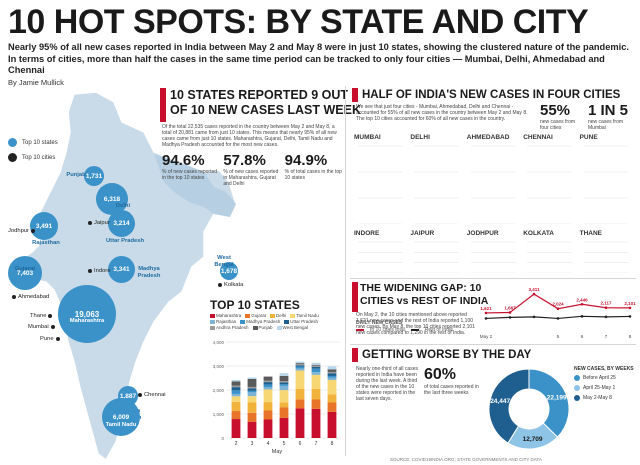 This screenshot has width=640, height=465. Describe the element at coordinates (229, 327) in the screenshot. I see `legend-item: Andhra Pradesh` at that location.